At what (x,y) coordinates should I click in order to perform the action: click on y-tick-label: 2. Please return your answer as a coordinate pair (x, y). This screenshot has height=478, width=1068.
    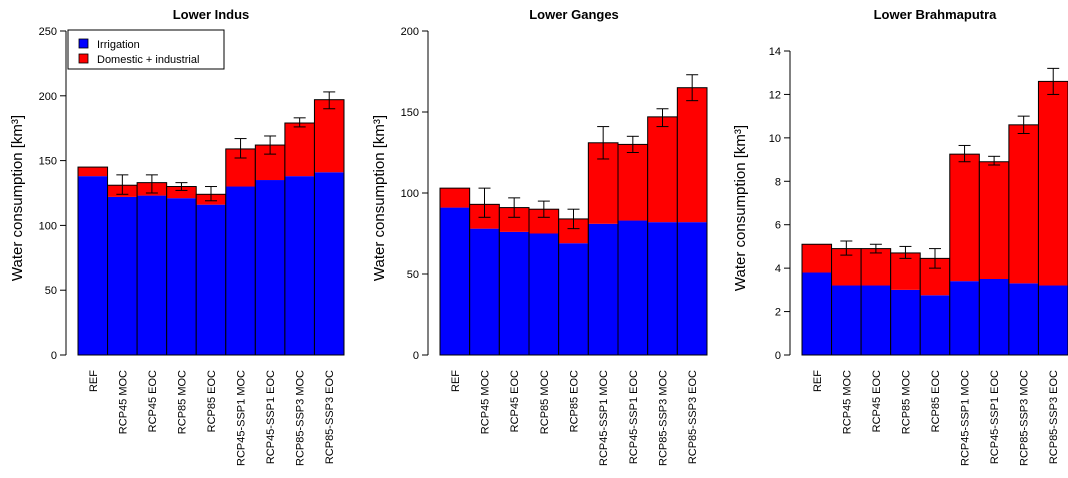
    Looking at the image, I should click on (778, 313).